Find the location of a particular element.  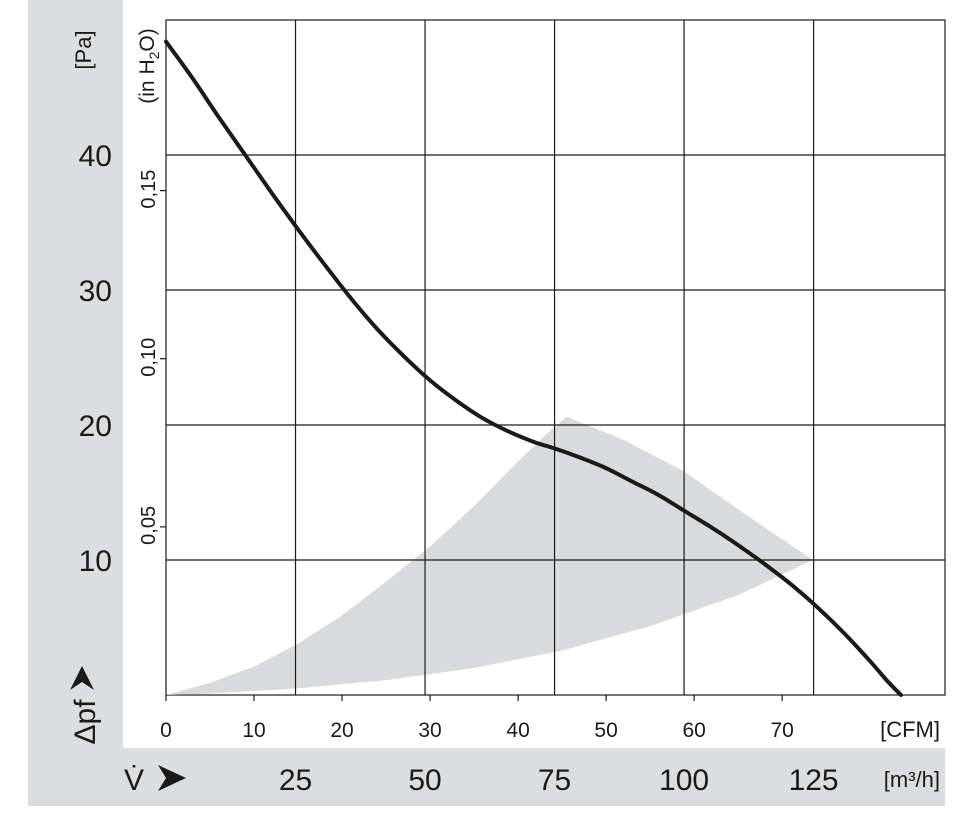

y-tick-label-inh2o: 0,10 is located at coordinates (149, 357).